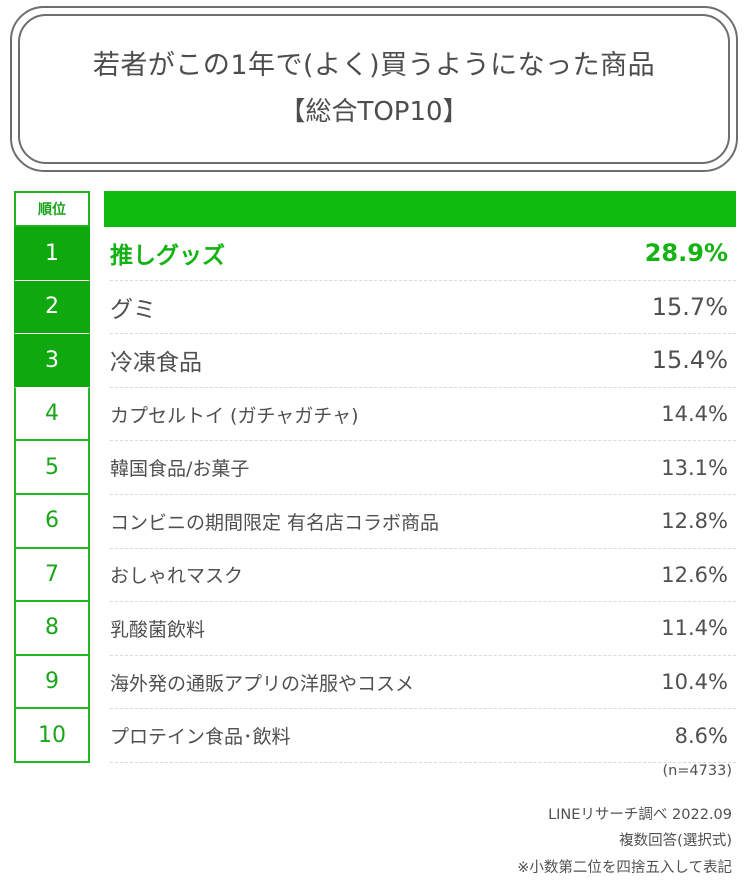  I want to click on item-cell: カプセルトイ (ガチャガチャ) 14.4%, so click(423, 415).